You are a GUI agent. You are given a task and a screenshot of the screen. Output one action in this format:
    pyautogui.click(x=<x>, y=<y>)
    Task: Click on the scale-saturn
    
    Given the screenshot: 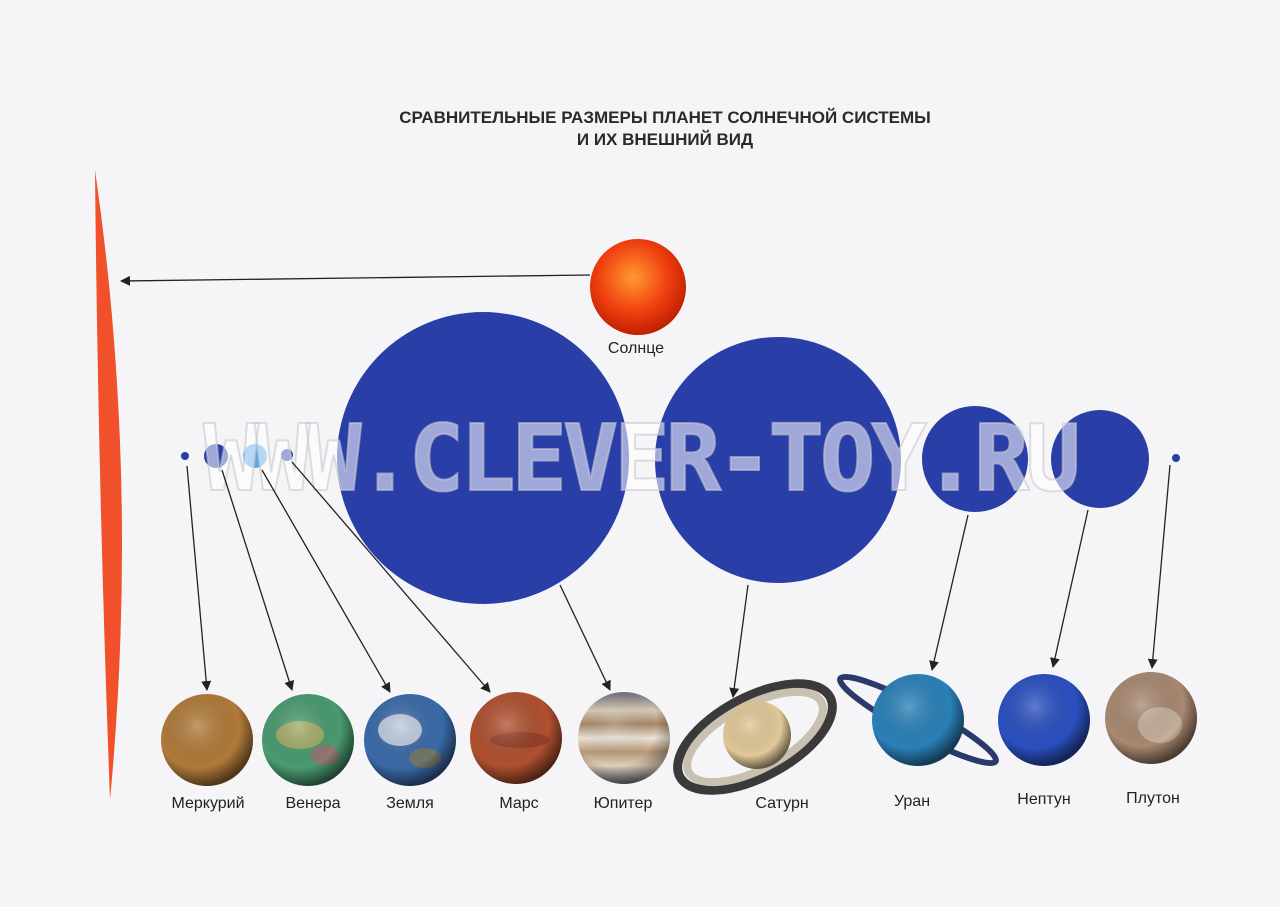 What is the action you would take?
    pyautogui.click(x=778, y=460)
    